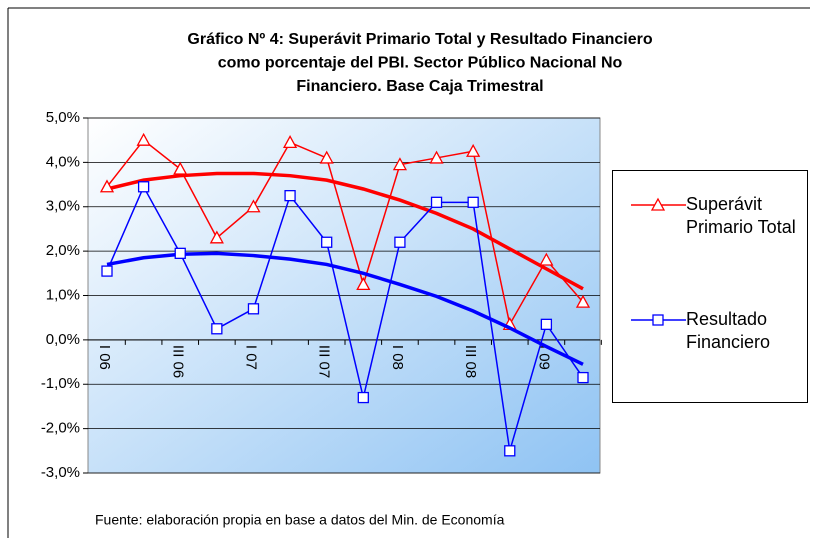  I want to click on y-tick-label: -1,0%, so click(60, 383).